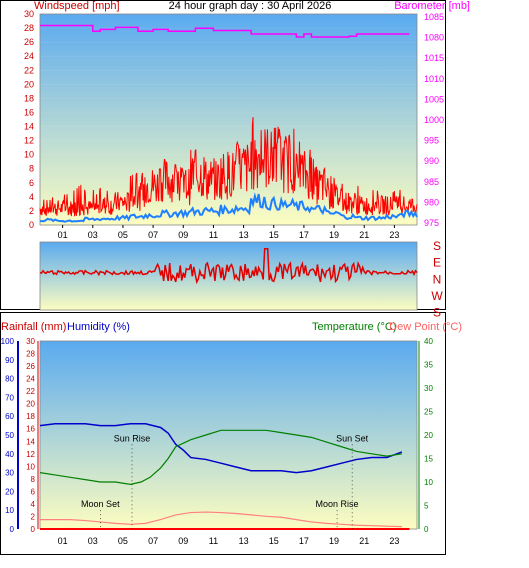 Image resolution: width=529 pixels, height=568 pixels. What do you see at coordinates (31, 197) in the screenshot?
I see `wind-tick-label: 4` at bounding box center [31, 197].